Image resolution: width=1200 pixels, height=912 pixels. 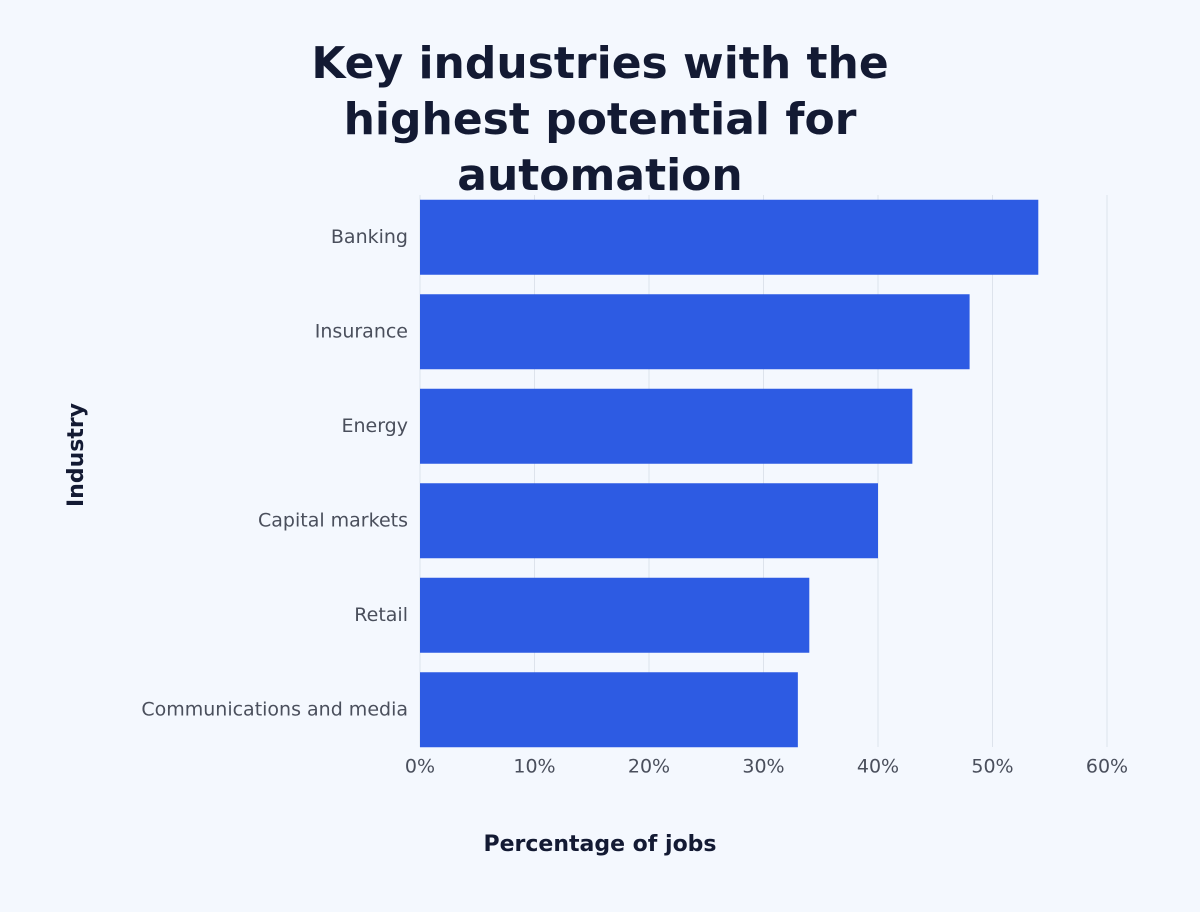 What do you see at coordinates (649, 767) in the screenshot?
I see `x-tick-label: 20%` at bounding box center [649, 767].